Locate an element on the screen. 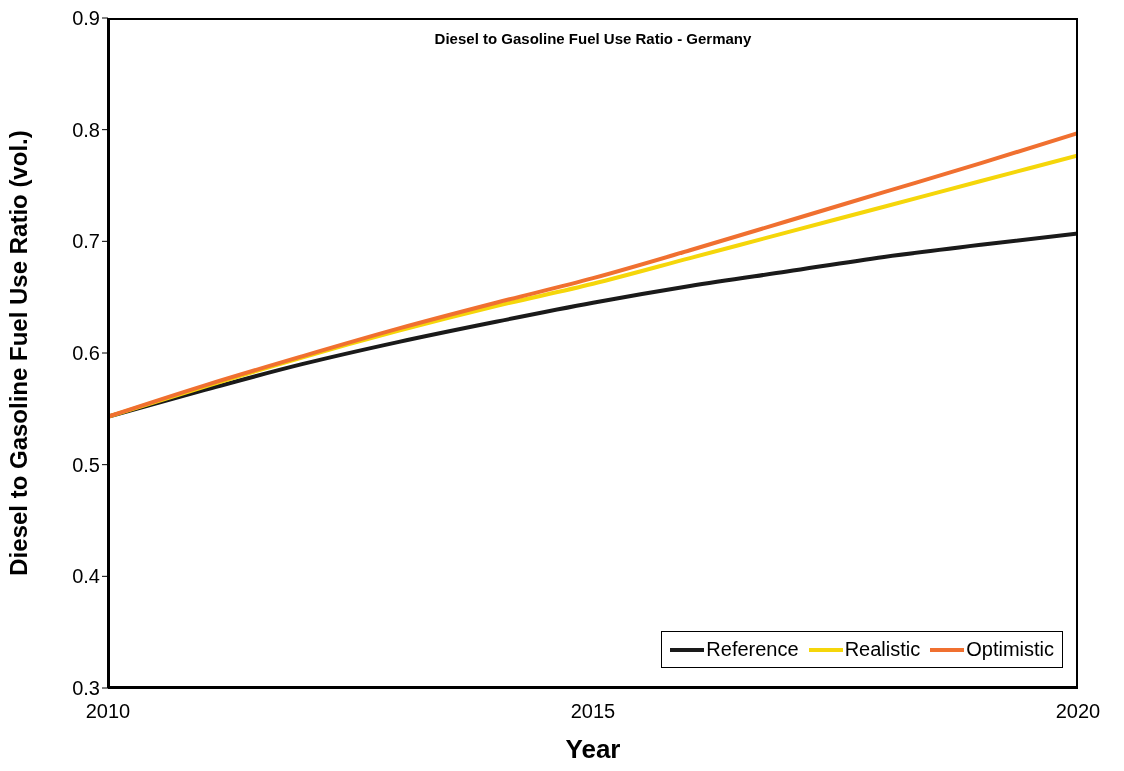 The height and width of the screenshot is (771, 1124). legend-label: Reference is located at coordinates (752, 649).